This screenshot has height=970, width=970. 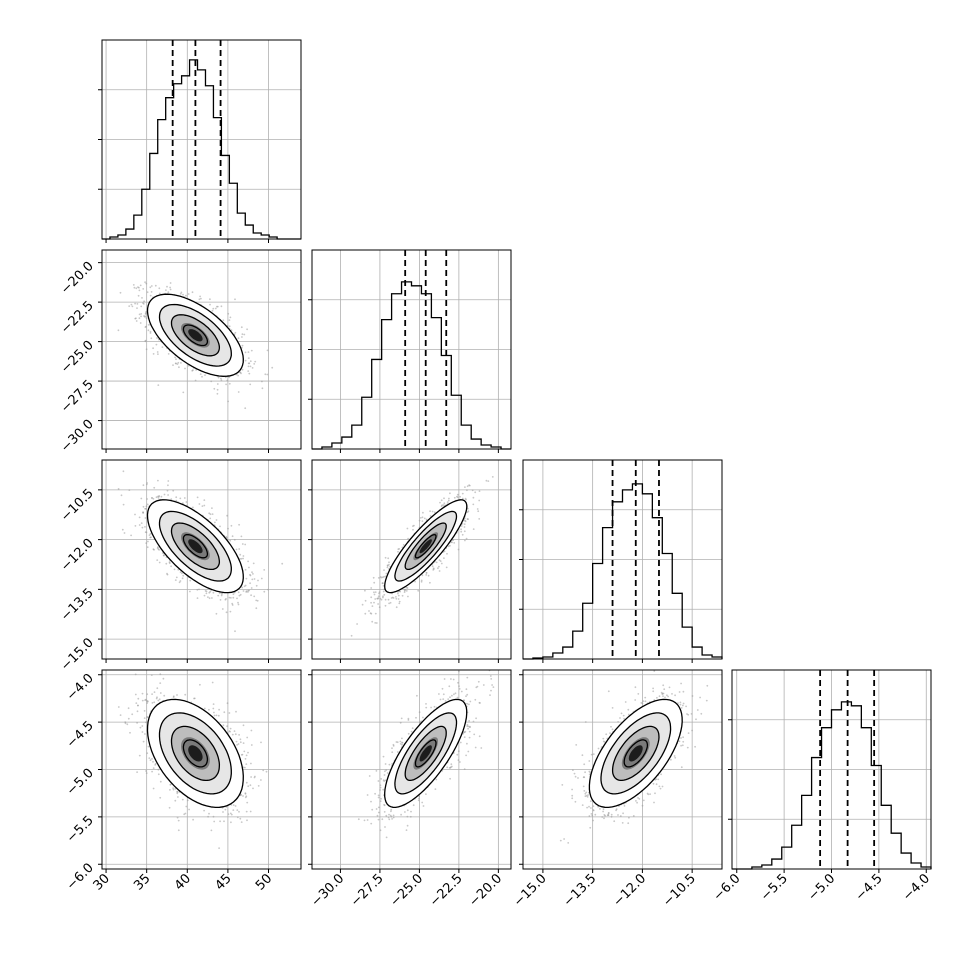 What do you see at coordinates (77, 278) in the screenshot?
I see `y-tick-label-p1-4: −20.0` at bounding box center [77, 278].